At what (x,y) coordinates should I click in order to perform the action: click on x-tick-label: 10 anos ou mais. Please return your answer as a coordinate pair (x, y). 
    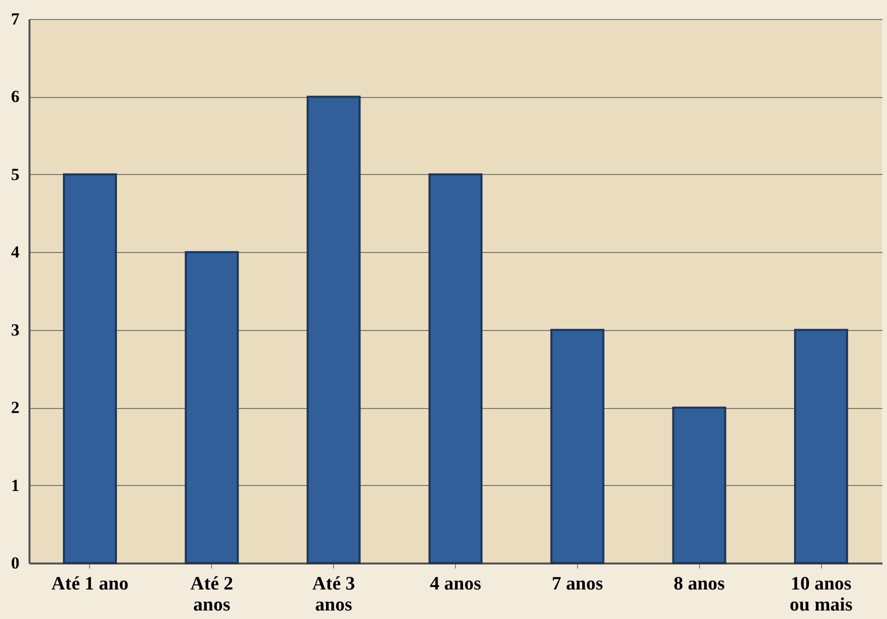
    Looking at the image, I should click on (821, 595).